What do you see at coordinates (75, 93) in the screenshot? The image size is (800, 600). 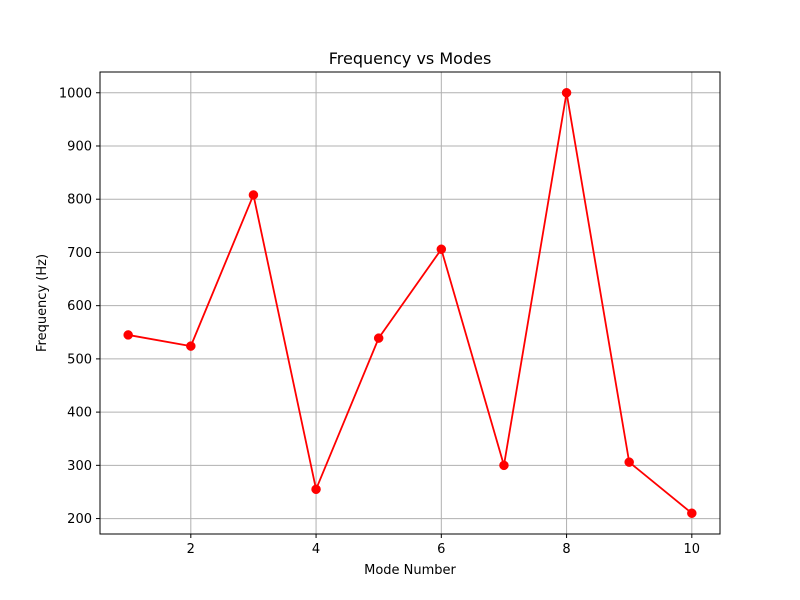 I see `y-tick-label: 1000` at bounding box center [75, 93].